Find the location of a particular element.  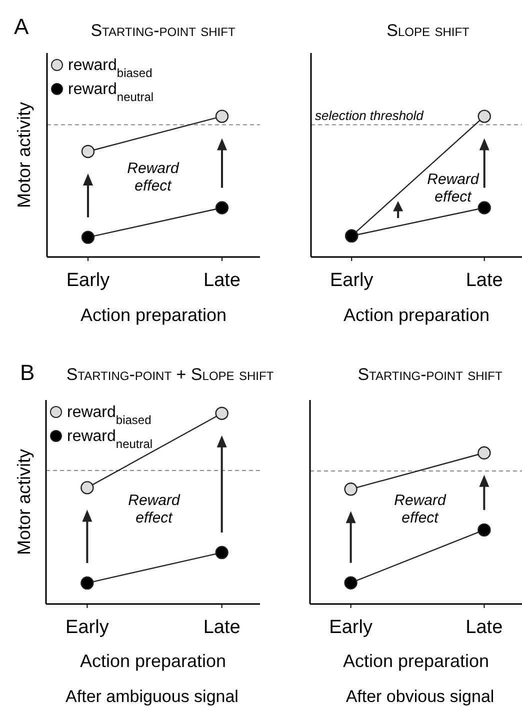

text: After ambiguous signal is located at coordinates (152, 696).